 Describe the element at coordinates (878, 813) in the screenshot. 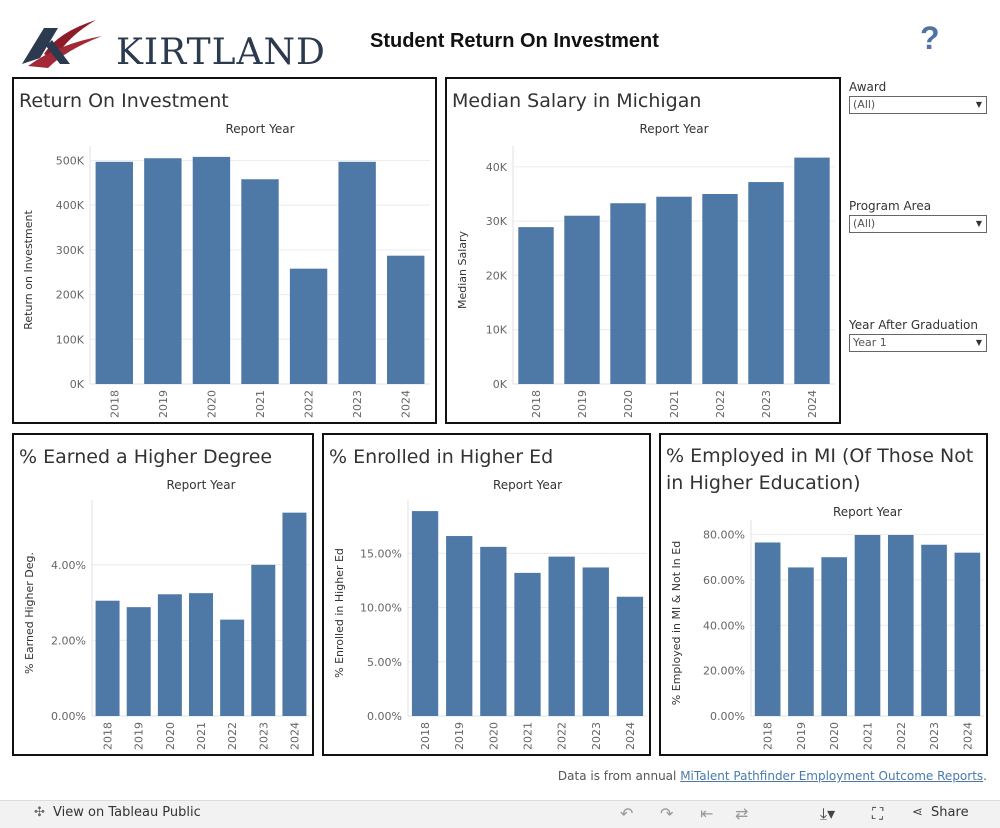

I see `fullscreen-icon: ⛶` at that location.